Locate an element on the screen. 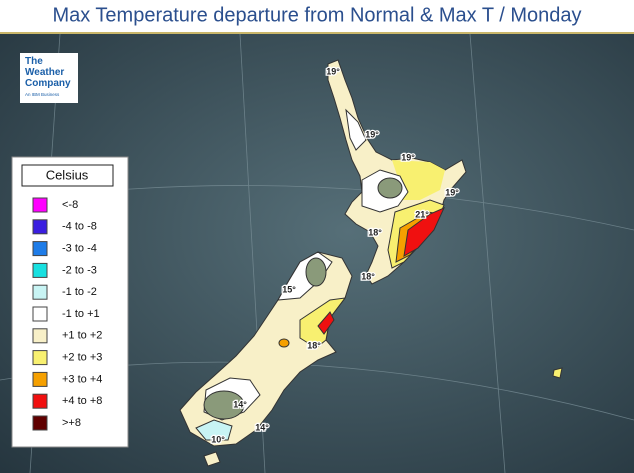 The width and height of the screenshot is (634, 473). legend-label: +1 to +2 is located at coordinates (82, 336).